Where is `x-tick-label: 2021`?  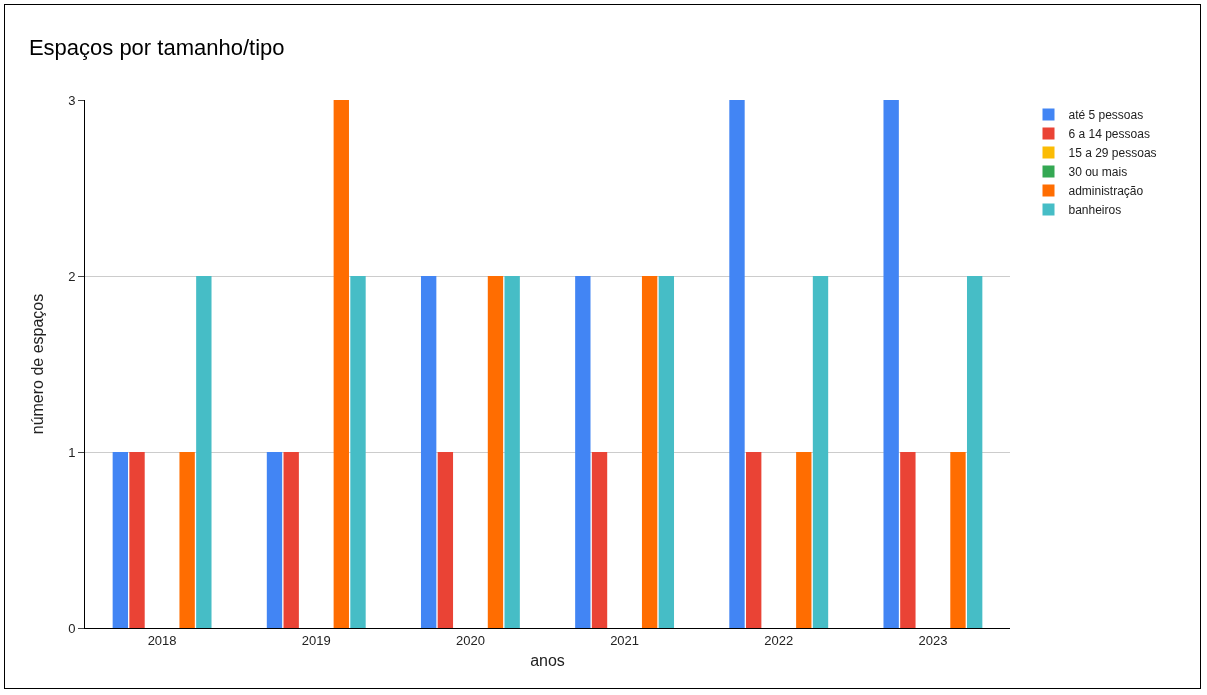
x-tick-label: 2021 is located at coordinates (625, 640).